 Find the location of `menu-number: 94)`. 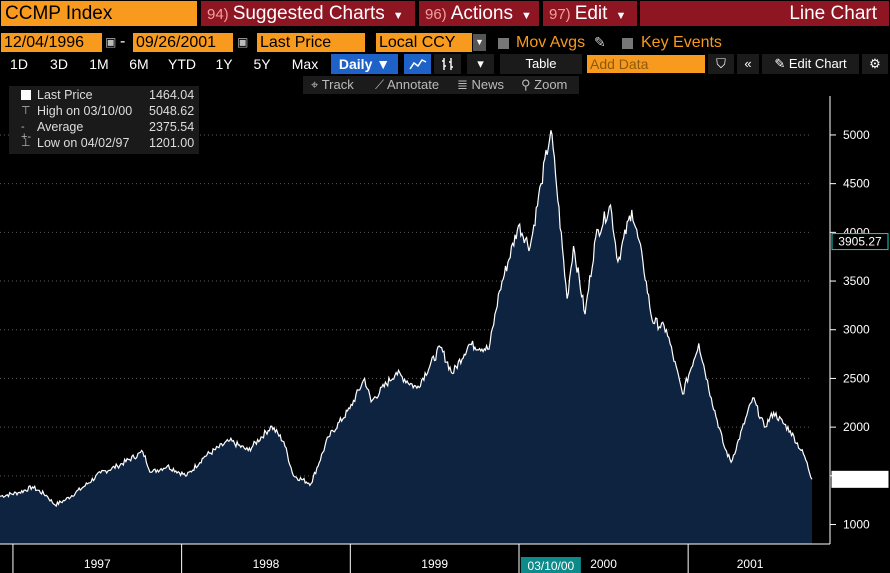

menu-number: 94) is located at coordinates (218, 14).